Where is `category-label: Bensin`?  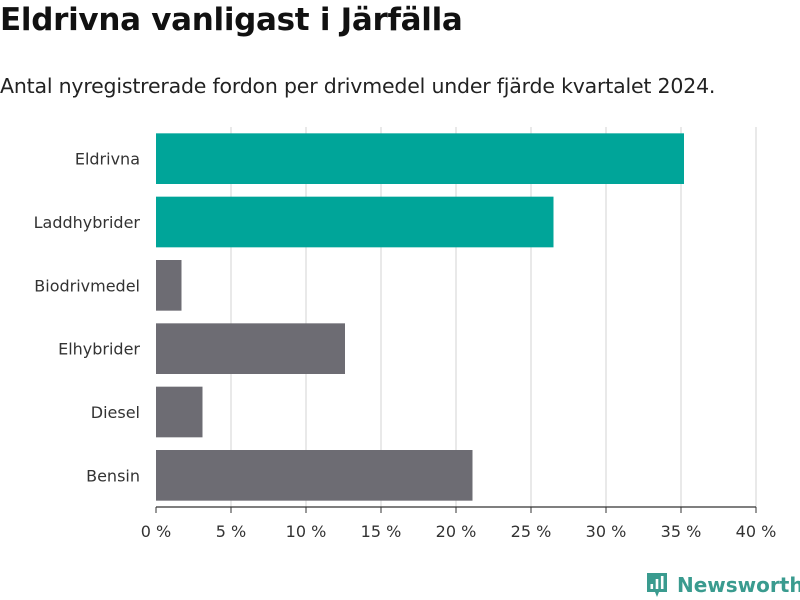
category-label: Bensin is located at coordinates (113, 475).